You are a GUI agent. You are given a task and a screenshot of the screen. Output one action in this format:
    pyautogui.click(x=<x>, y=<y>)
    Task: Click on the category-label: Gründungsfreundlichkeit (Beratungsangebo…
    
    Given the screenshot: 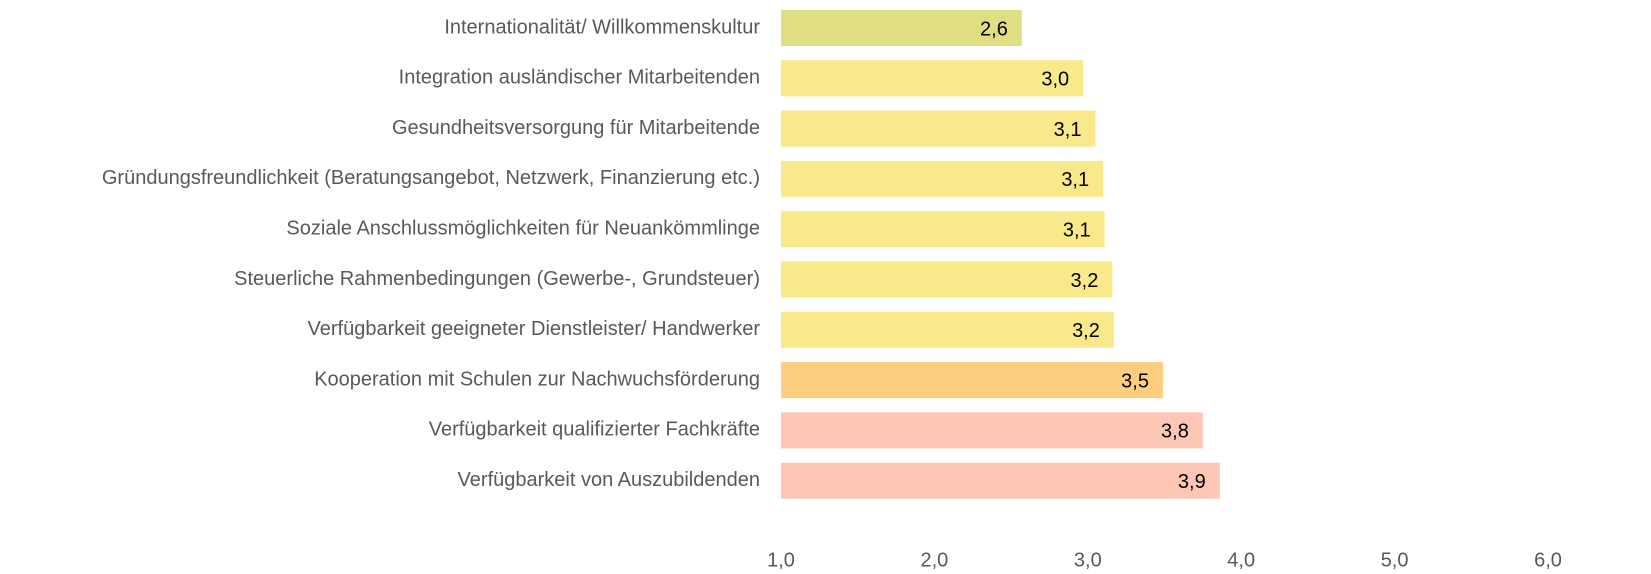 What is the action you would take?
    pyautogui.click(x=431, y=178)
    